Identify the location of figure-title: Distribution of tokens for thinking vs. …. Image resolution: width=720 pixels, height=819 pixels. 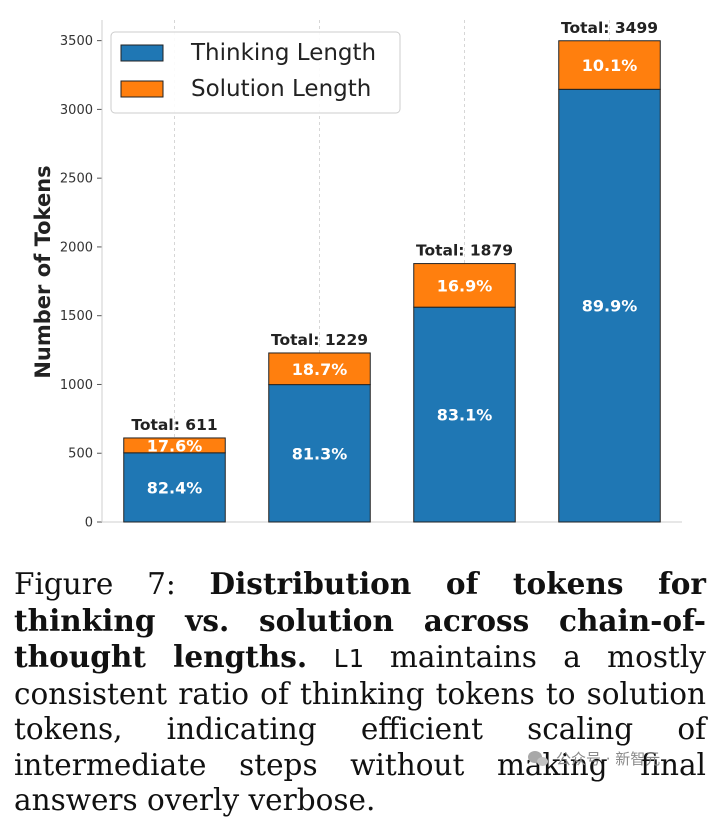
(360, 620).